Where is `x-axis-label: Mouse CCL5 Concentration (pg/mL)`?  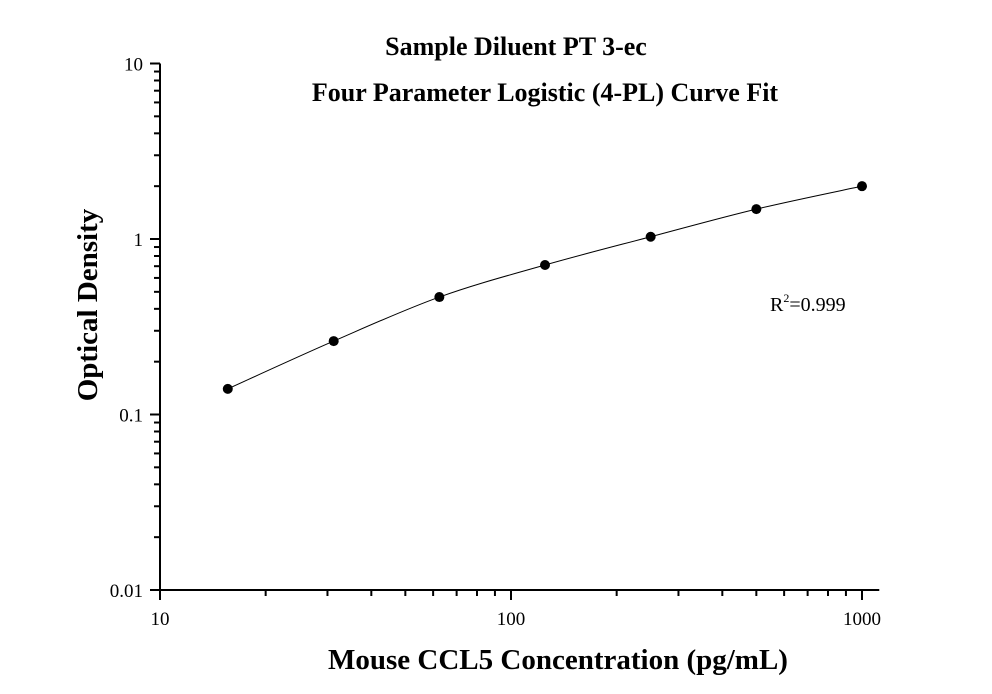 x-axis-label: Mouse CCL5 Concentration (pg/mL) is located at coordinates (558, 660).